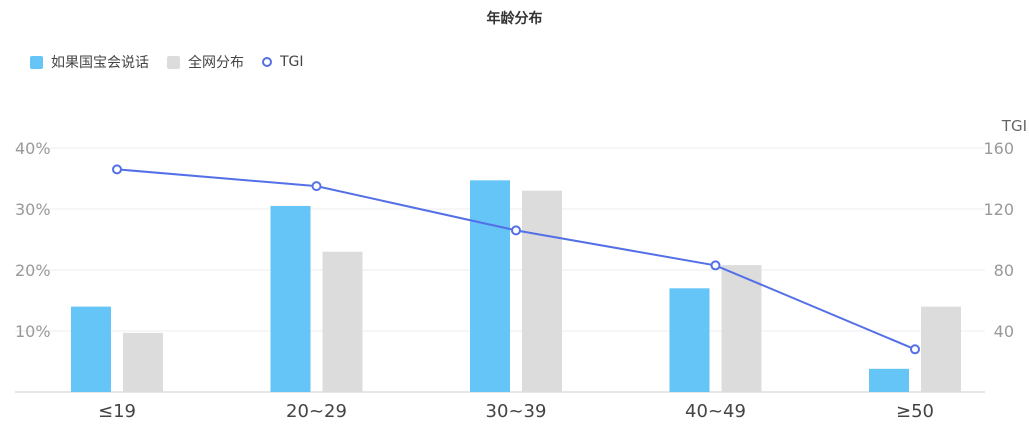 The width and height of the screenshot is (1029, 443). Describe the element at coordinates (1004, 331) in the screenshot. I see `y-right-tick-label: 40` at that location.